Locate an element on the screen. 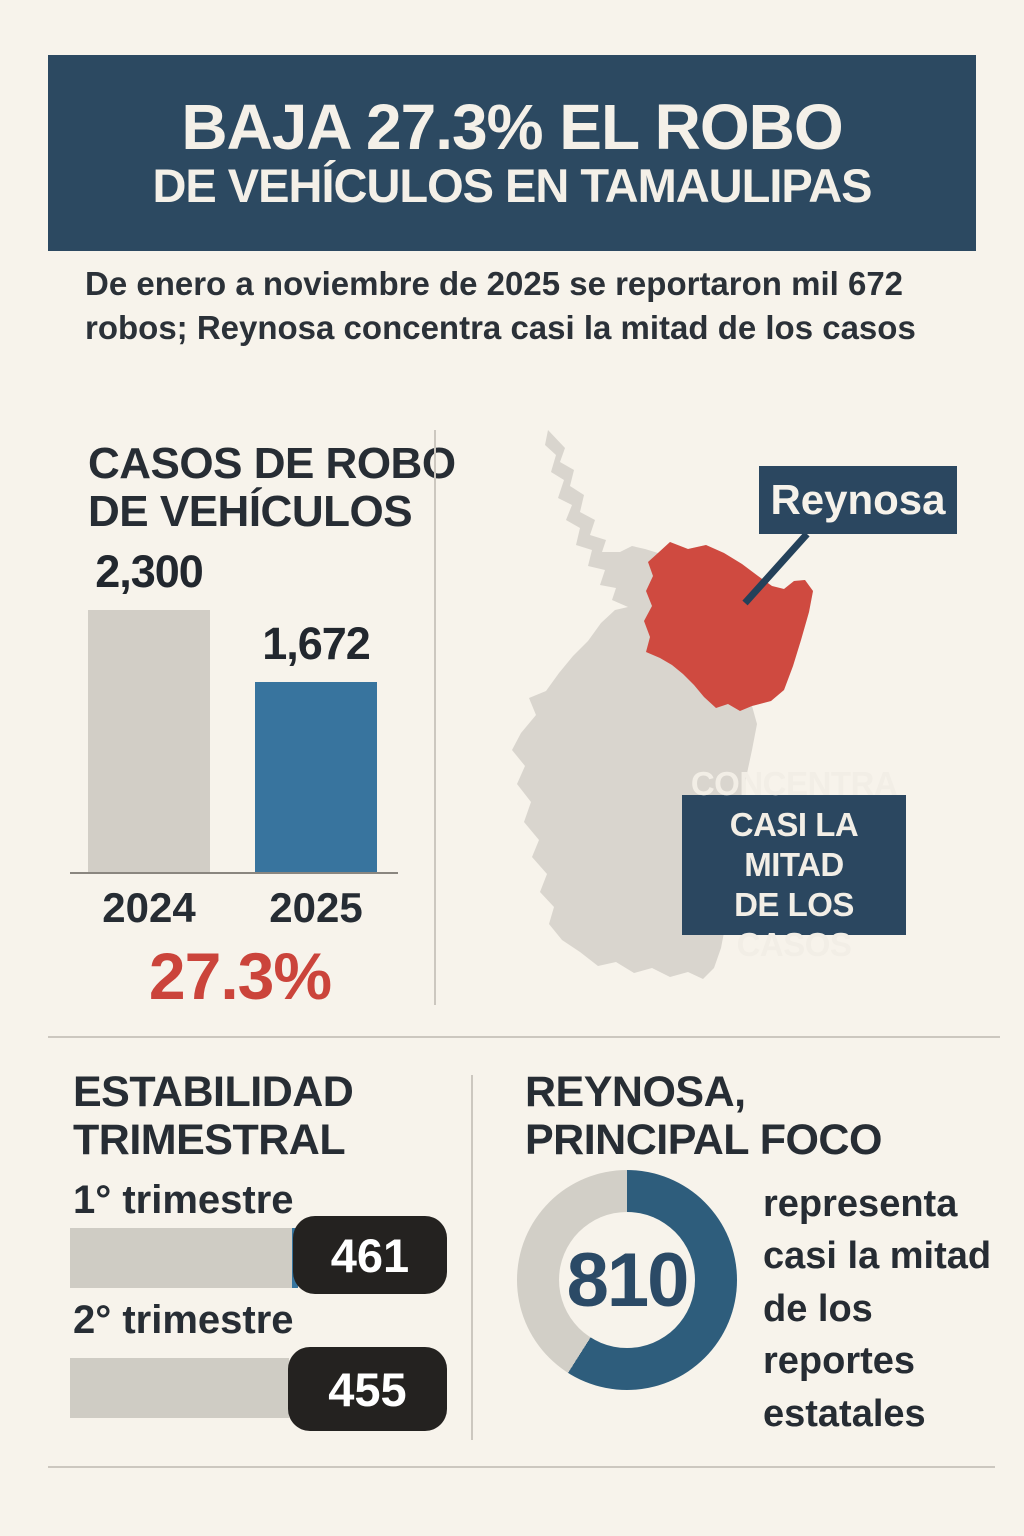  vertical-divider-bottom is located at coordinates (472, 1257).